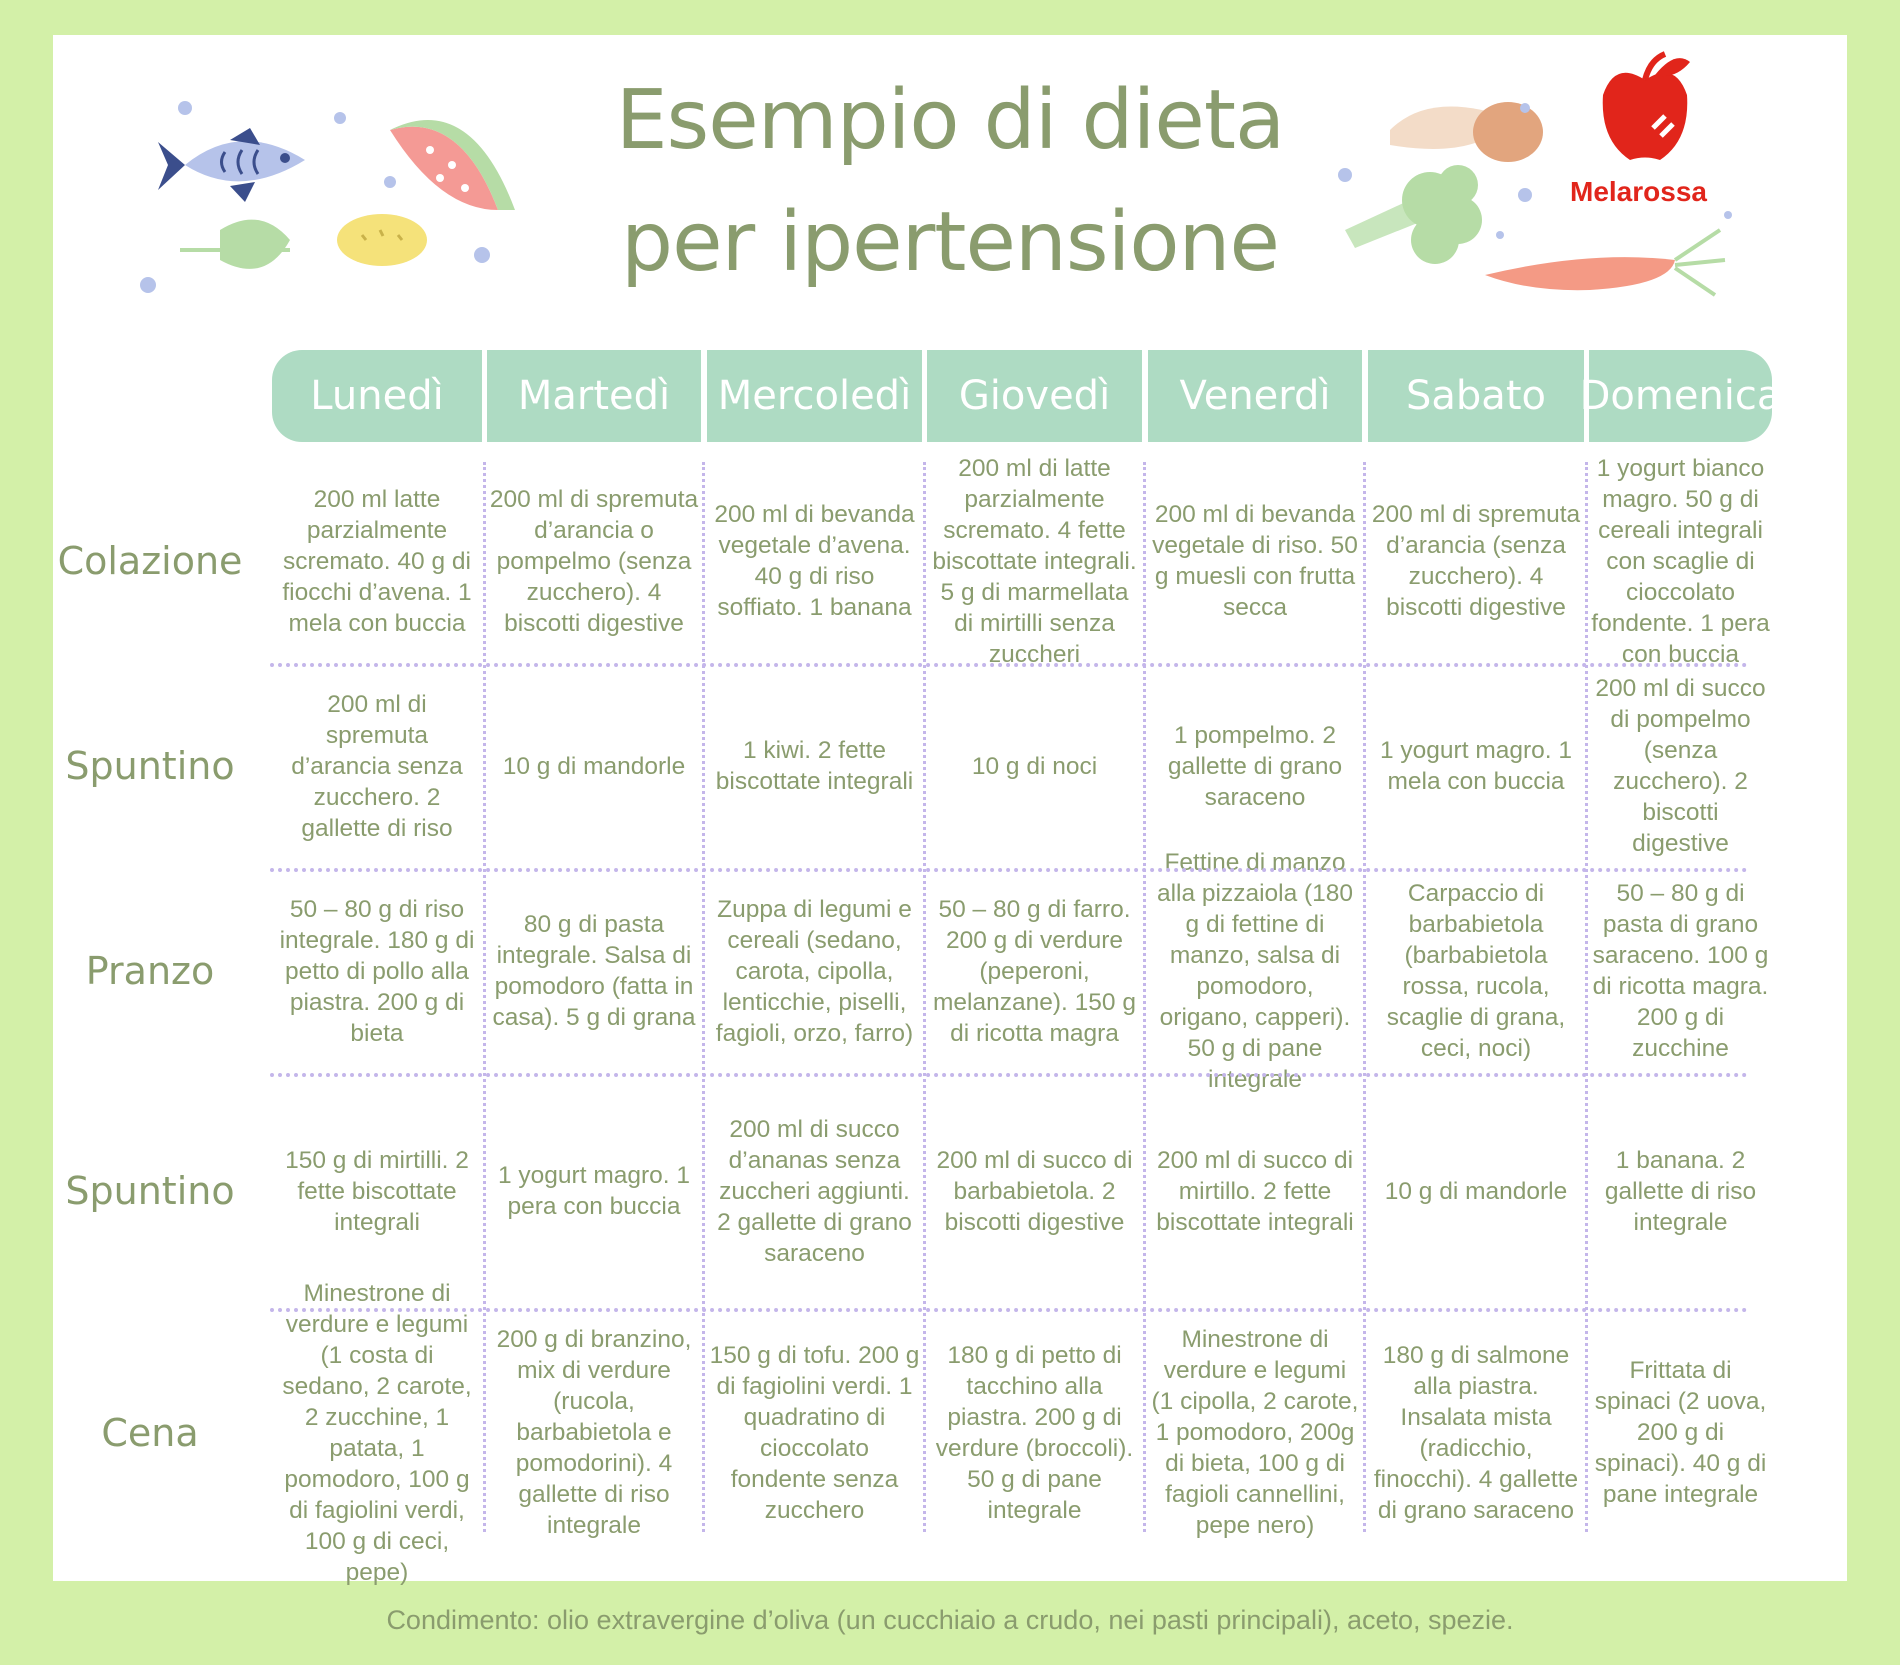 This screenshot has width=1900, height=1665. Describe the element at coordinates (950, 120) in the screenshot. I see `title-line-1: Esempio di dieta` at that location.